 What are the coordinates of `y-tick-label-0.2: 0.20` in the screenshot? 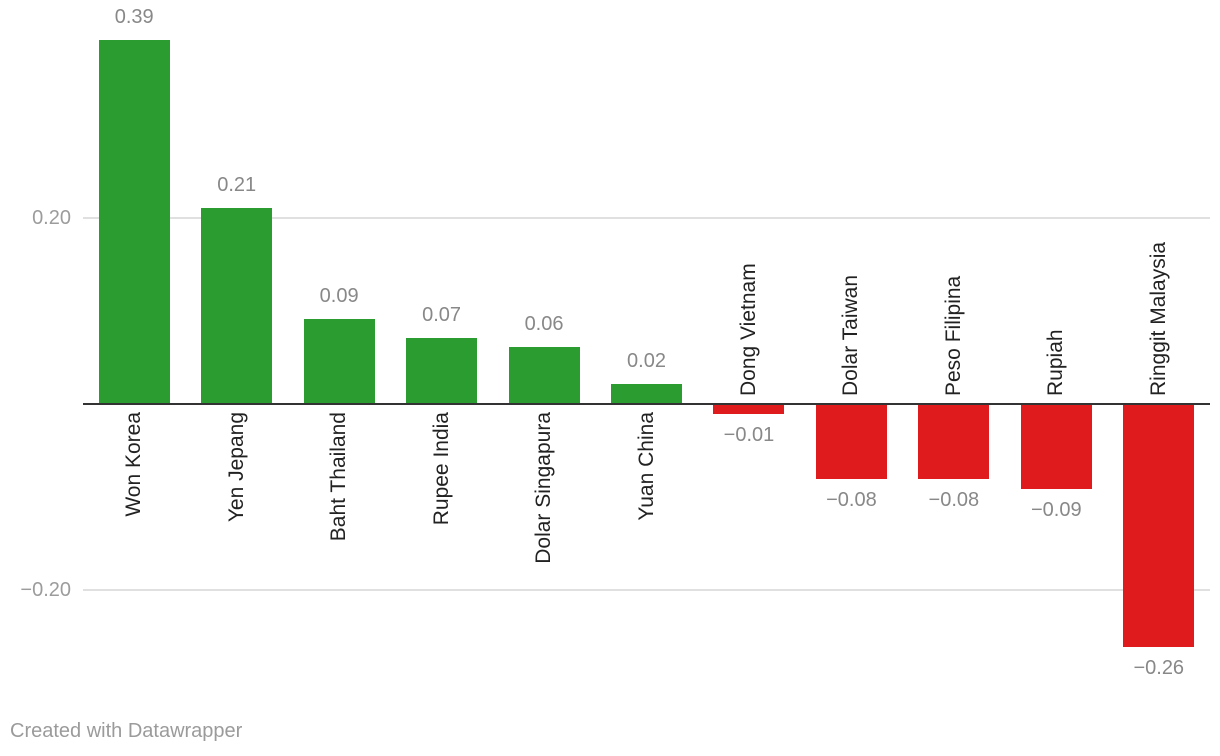 It's located at (51, 218).